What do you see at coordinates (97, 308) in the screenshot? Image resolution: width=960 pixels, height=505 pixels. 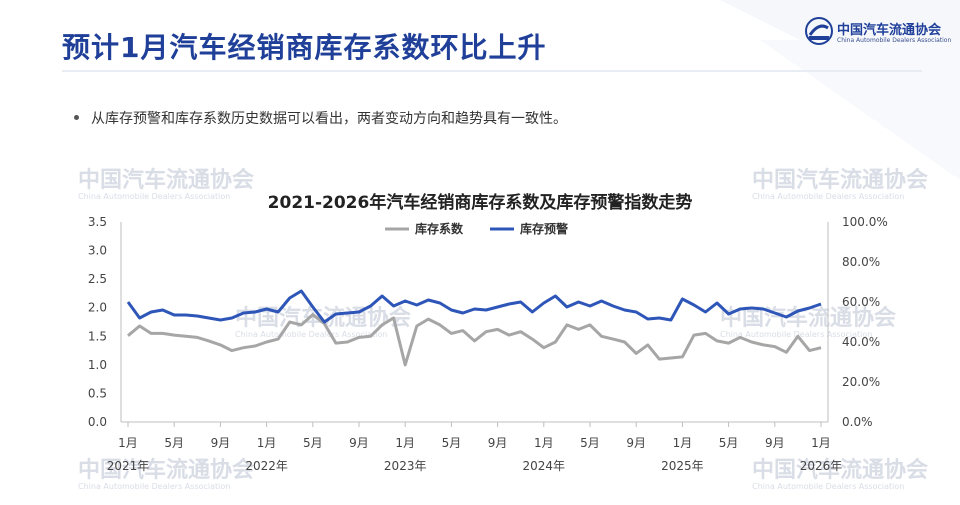 I see `y-left-tick-label: 2.0` at bounding box center [97, 308].